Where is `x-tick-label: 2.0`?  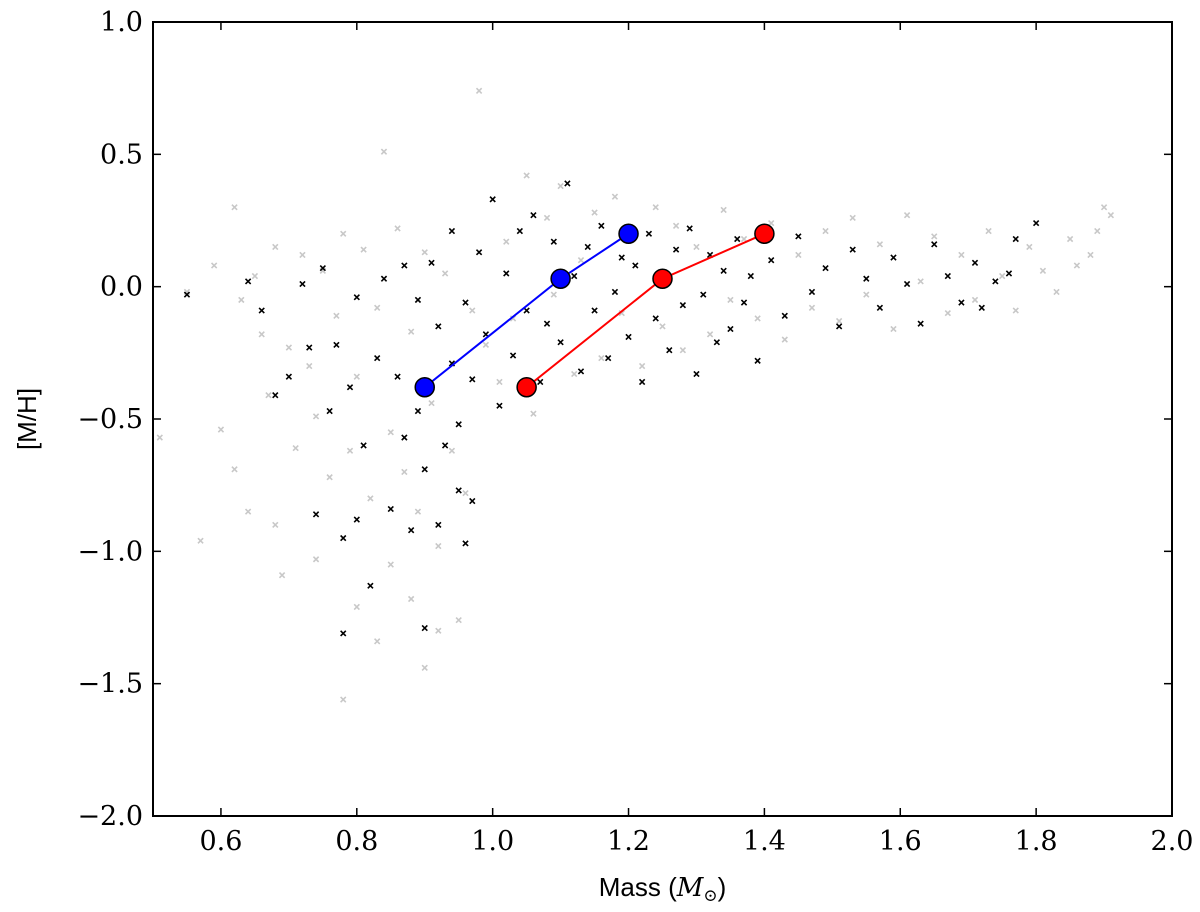 x-tick-label: 2.0 is located at coordinates (1172, 841).